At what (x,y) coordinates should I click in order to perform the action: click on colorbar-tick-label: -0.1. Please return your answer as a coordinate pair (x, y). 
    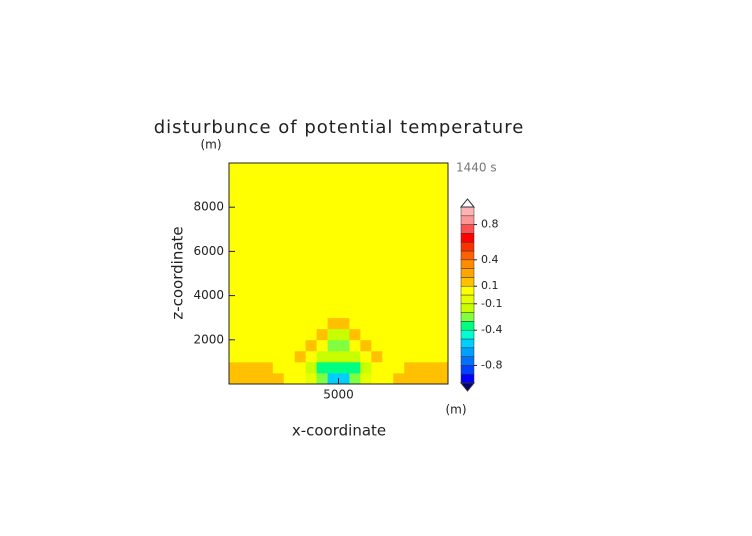
    Looking at the image, I should click on (491, 303).